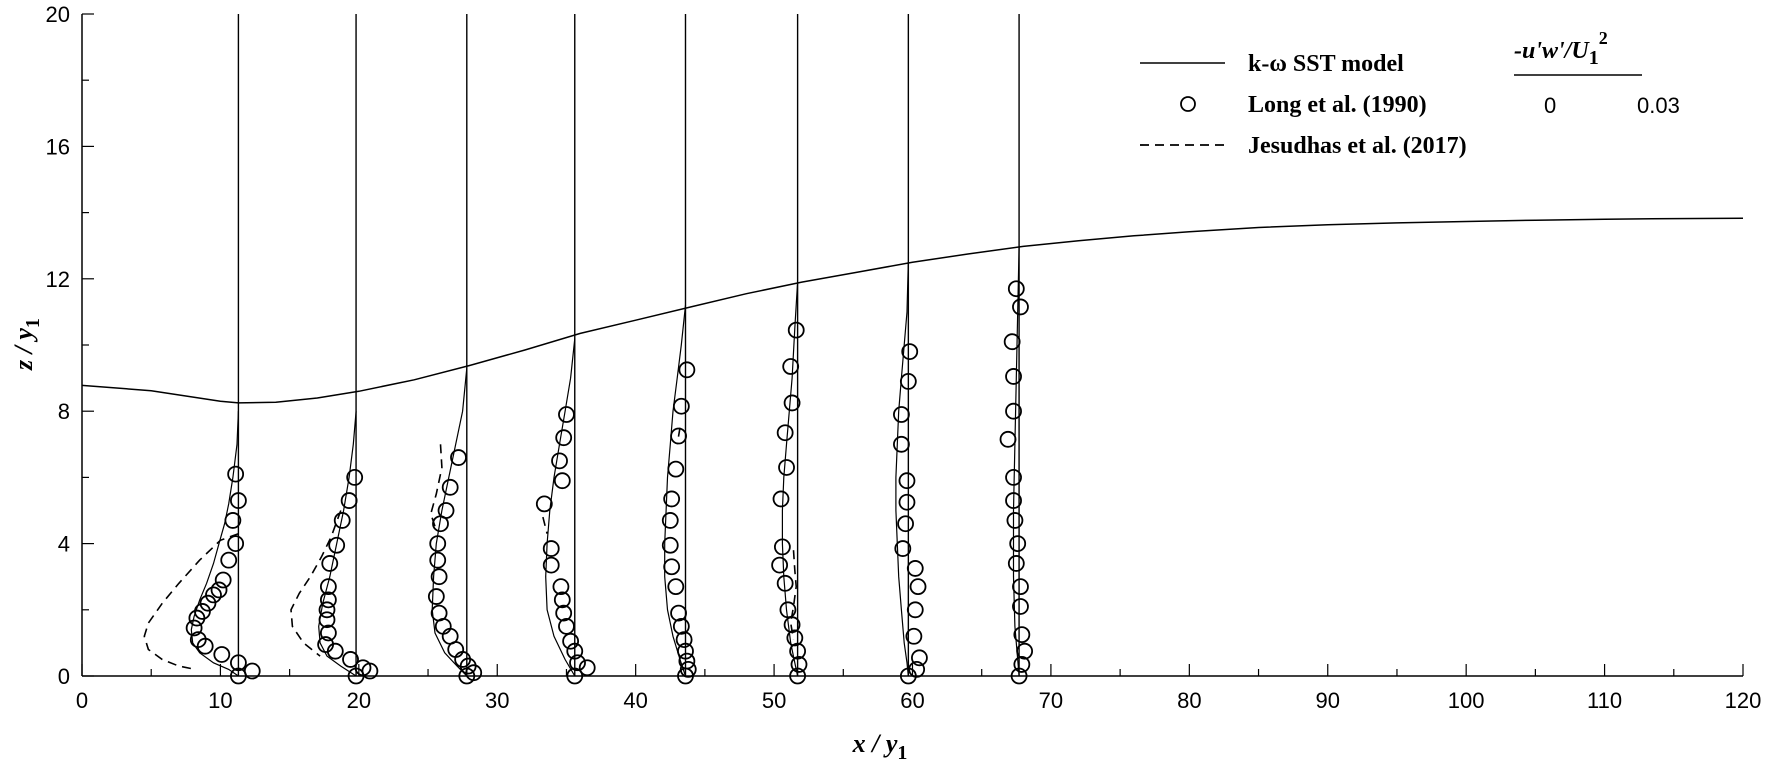 The image size is (1768, 760). I want to click on x-tick-label: 90, so click(1328, 700).